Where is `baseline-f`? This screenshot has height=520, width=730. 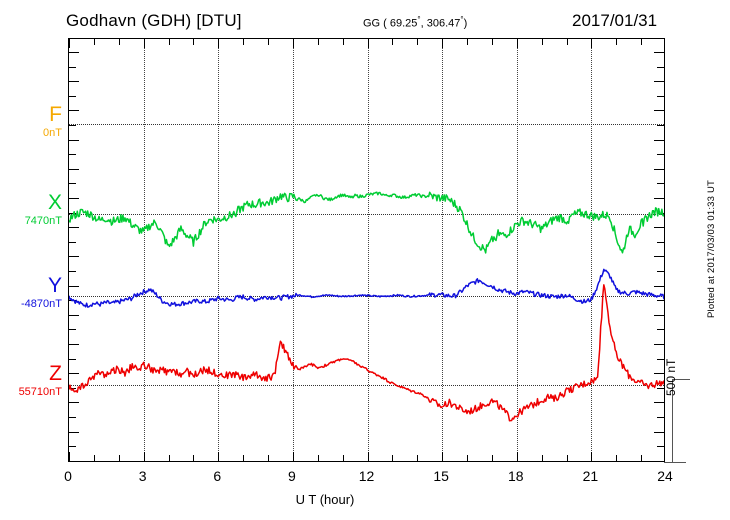 baseline-f is located at coordinates (366, 124).